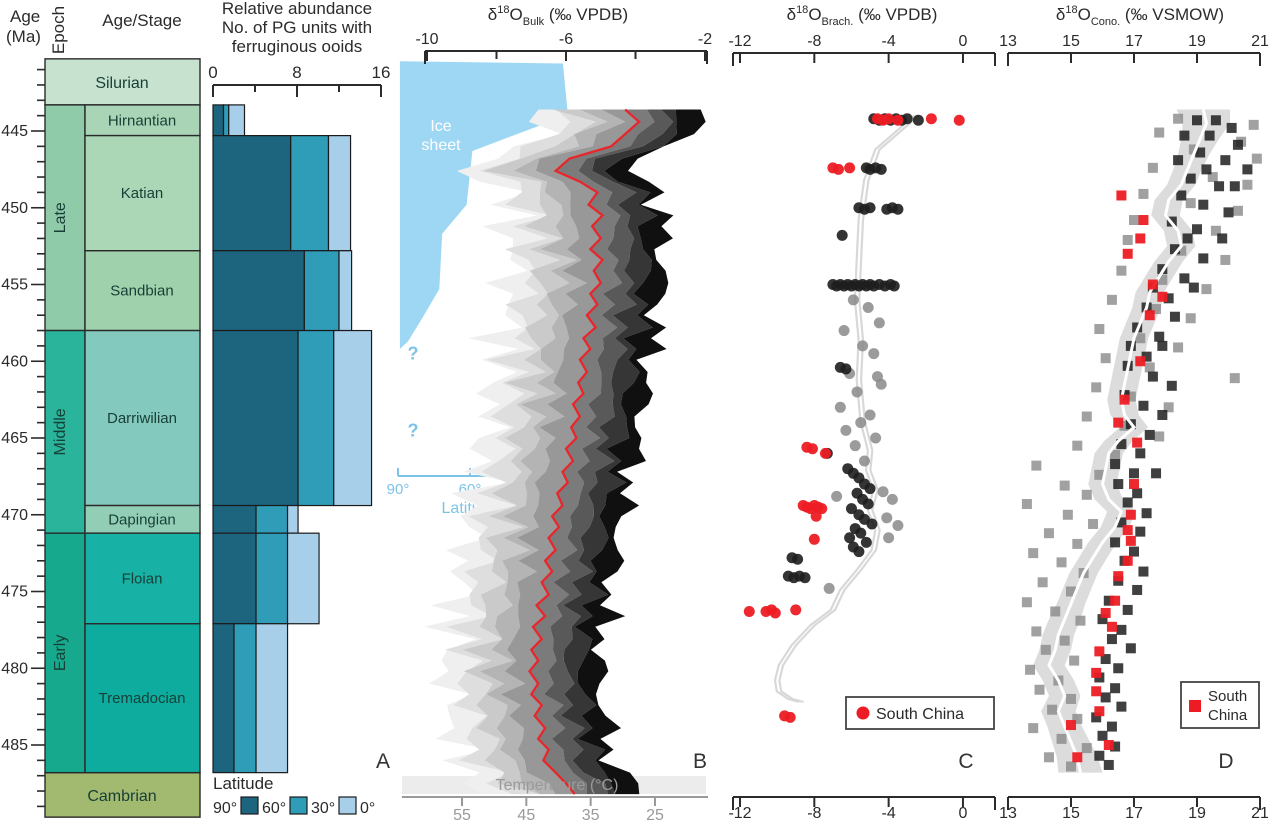 Image resolution: width=1268 pixels, height=822 pixels. I want to click on stage-label: Sandbian, so click(141, 291).